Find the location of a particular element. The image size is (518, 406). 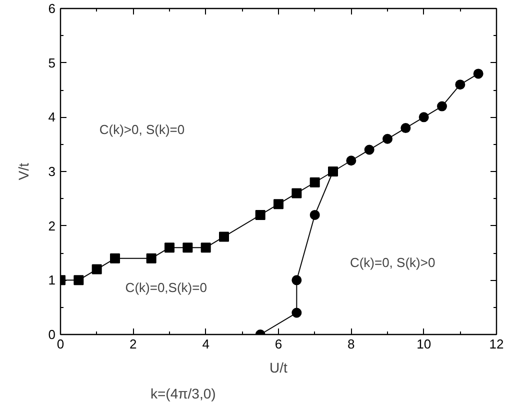

annotation: C(k)=0,S(k)=0 is located at coordinates (166, 288).